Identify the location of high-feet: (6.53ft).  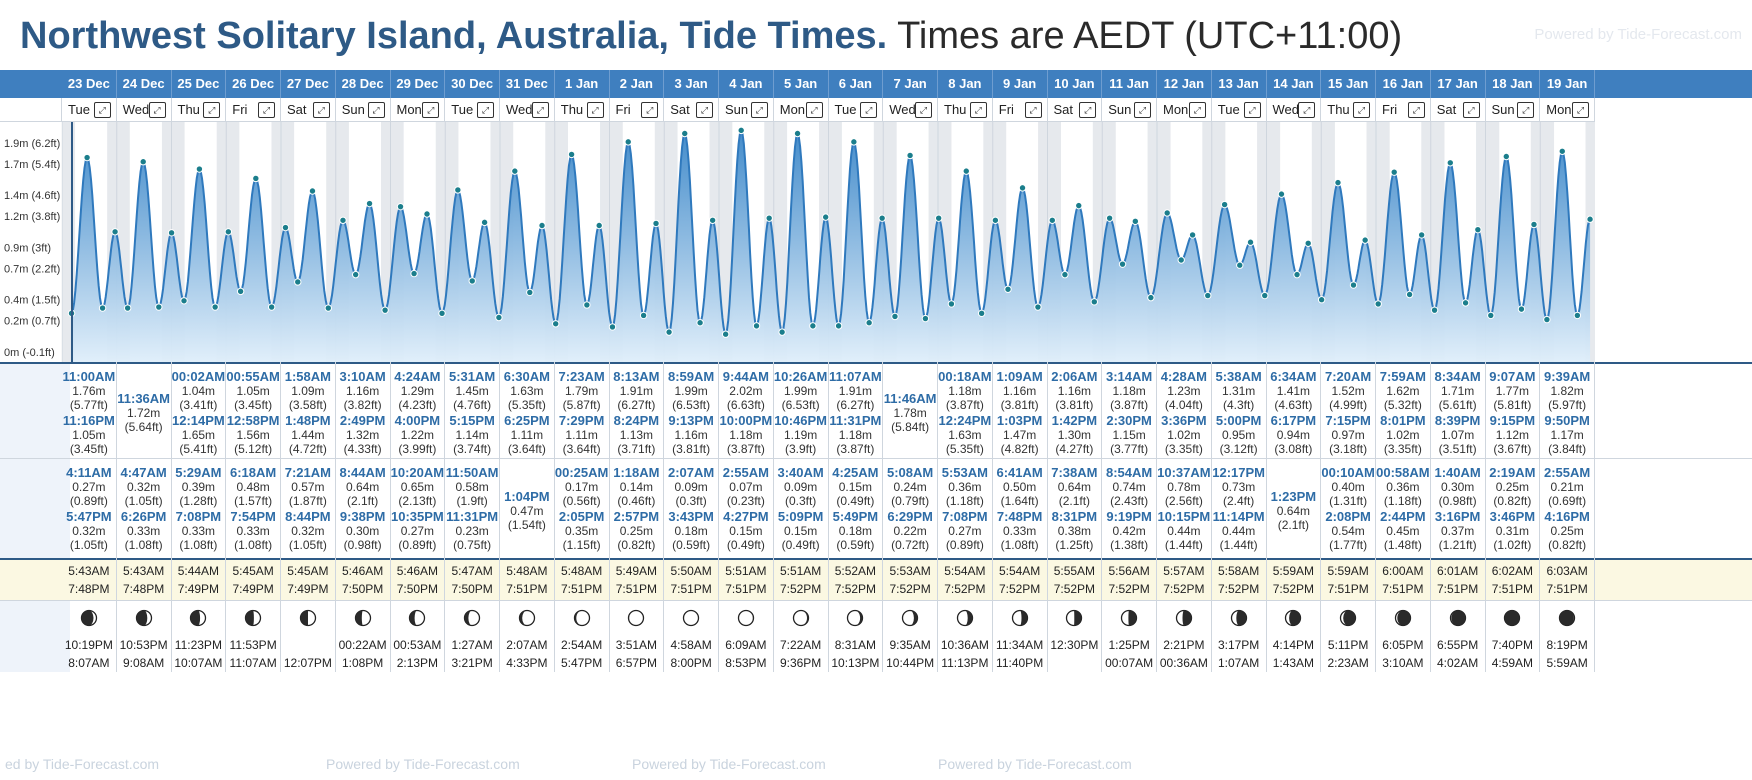
(691, 405).